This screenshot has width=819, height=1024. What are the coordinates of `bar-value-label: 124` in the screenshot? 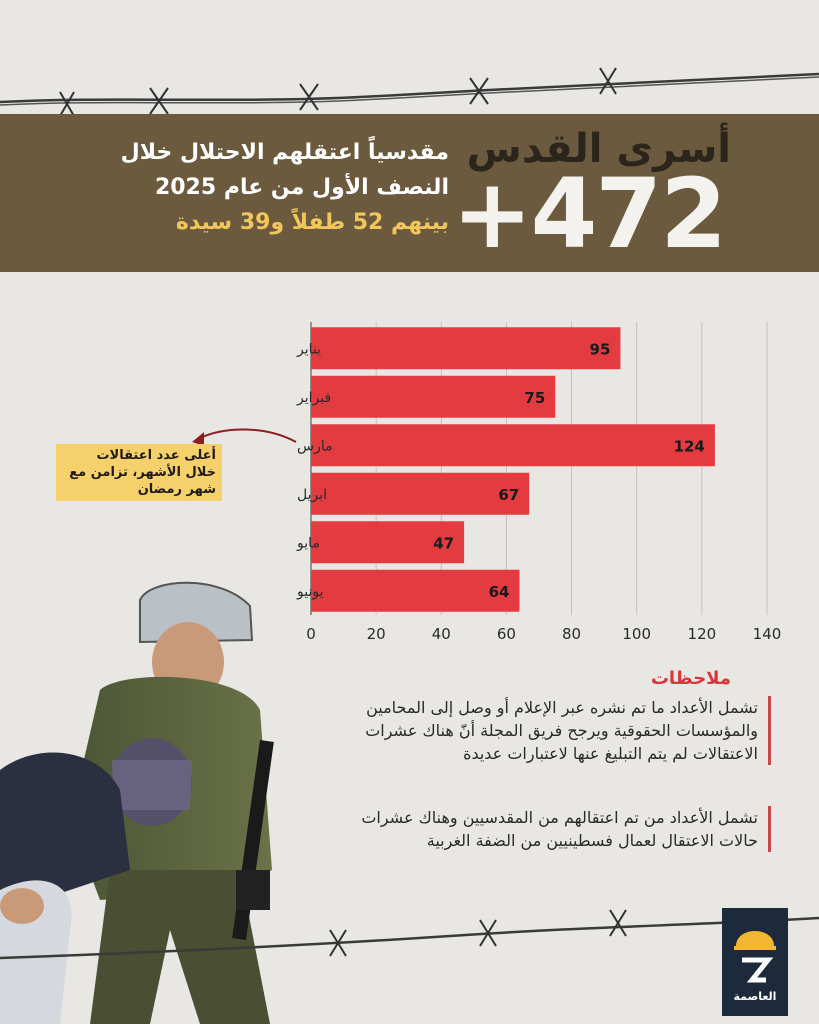 It's located at (689, 446).